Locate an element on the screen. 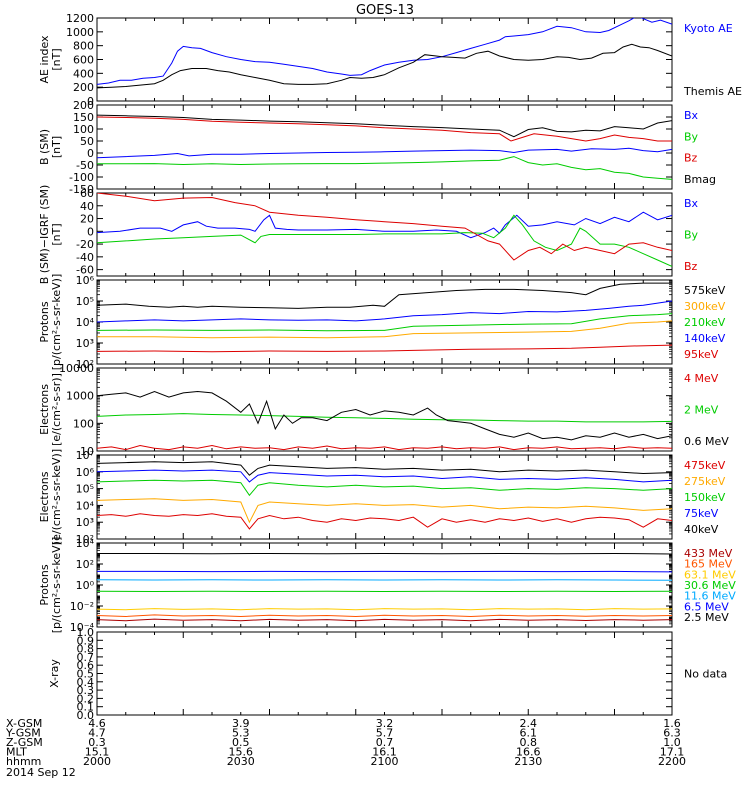  y-tick-label: 10⁻⁴ is located at coordinates (82, 627).